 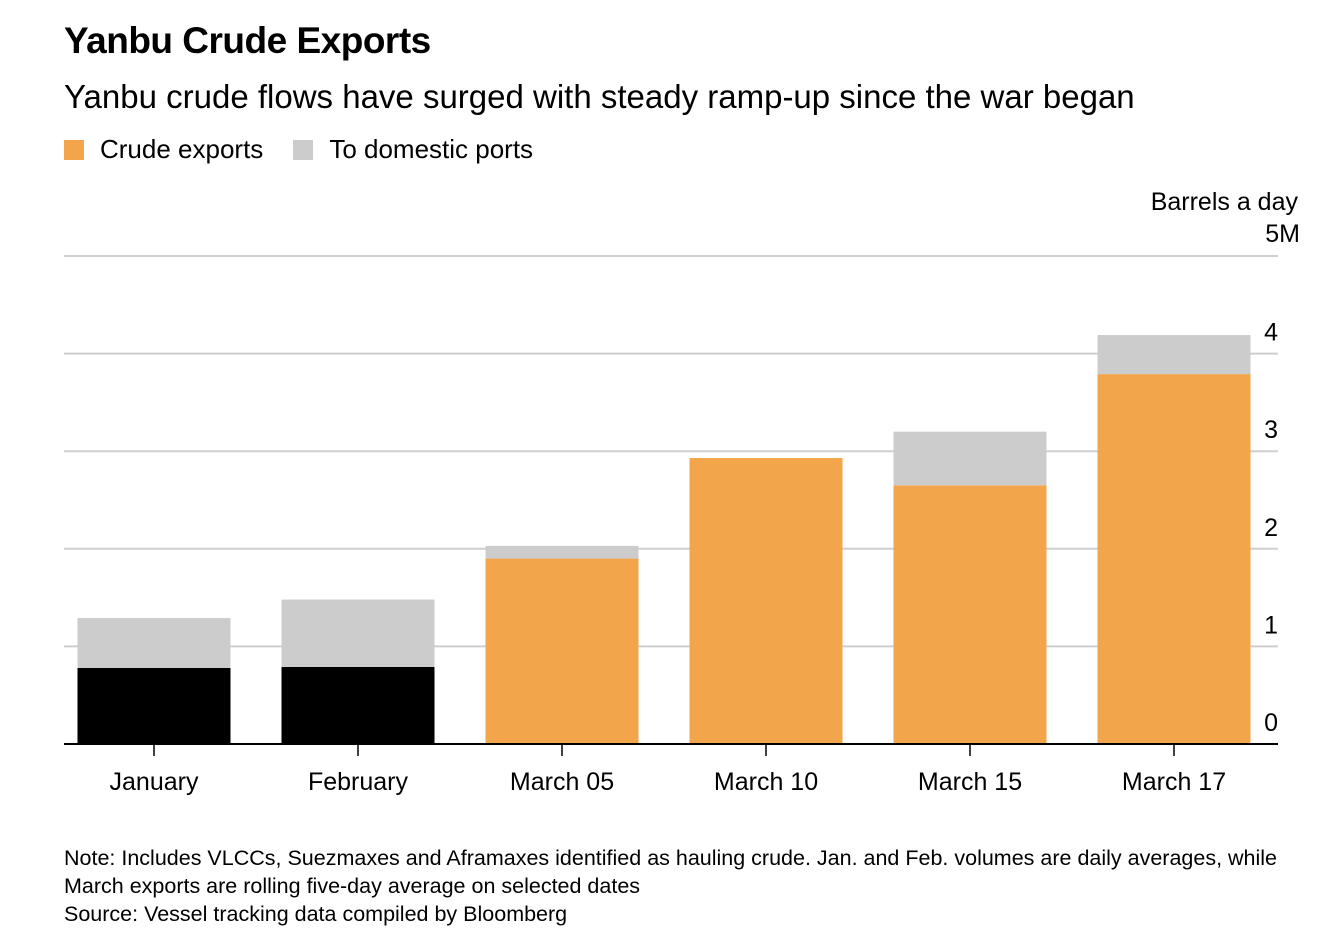 I want to click on y-tick-label: 4, so click(x=1271, y=333).